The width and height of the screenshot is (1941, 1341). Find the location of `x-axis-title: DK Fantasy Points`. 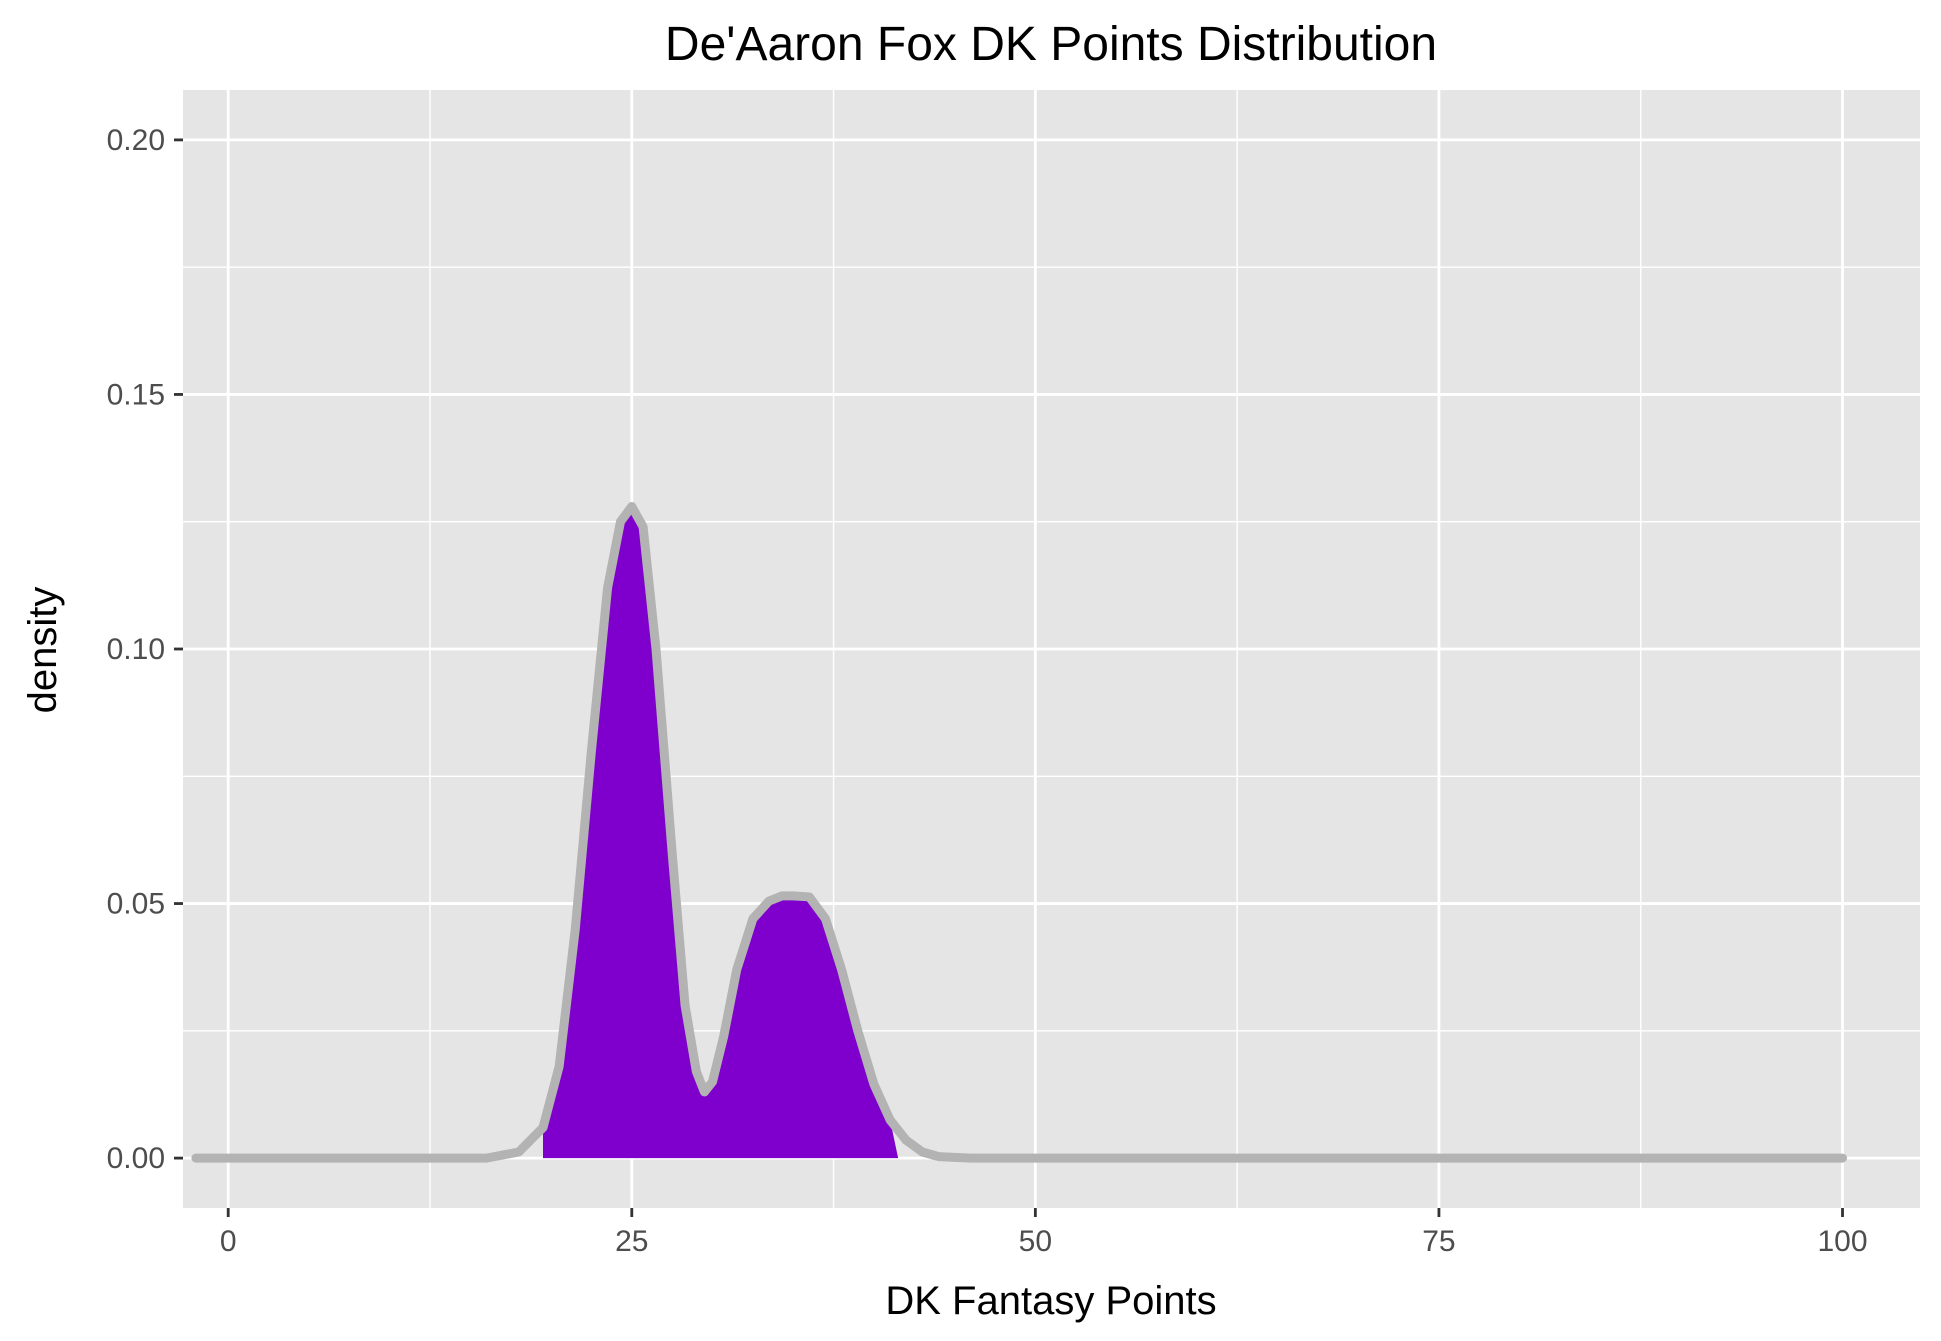

x-axis-title: DK Fantasy Points is located at coordinates (1050, 1301).